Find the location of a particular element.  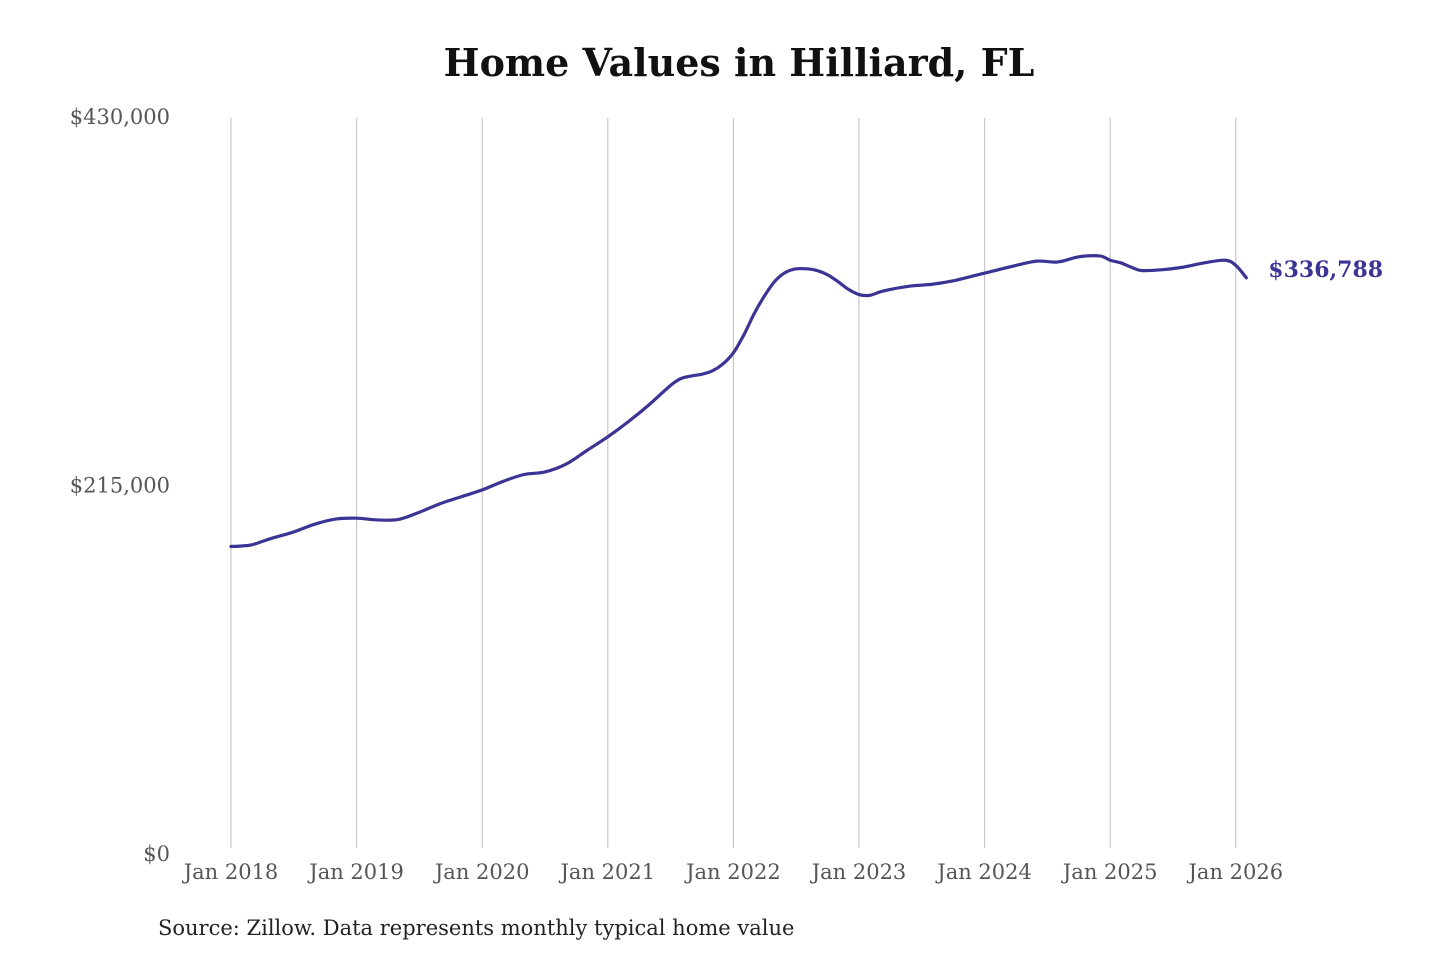

y-tick-label: $0 is located at coordinates (156, 854).